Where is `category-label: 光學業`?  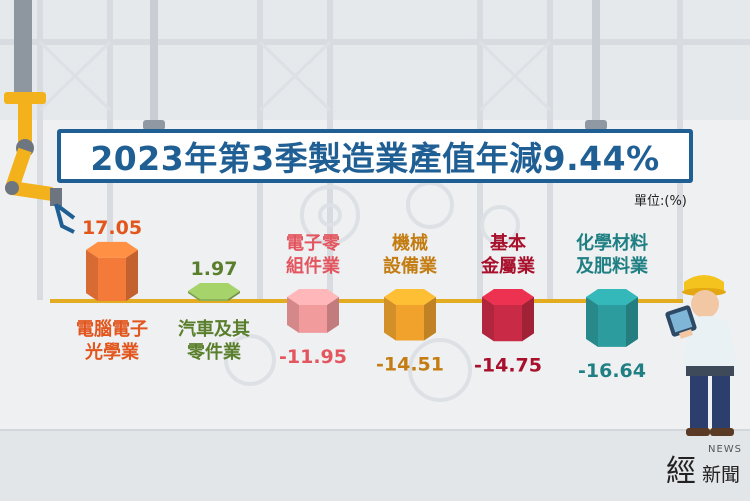
category-label: 光學業 is located at coordinates (112, 352).